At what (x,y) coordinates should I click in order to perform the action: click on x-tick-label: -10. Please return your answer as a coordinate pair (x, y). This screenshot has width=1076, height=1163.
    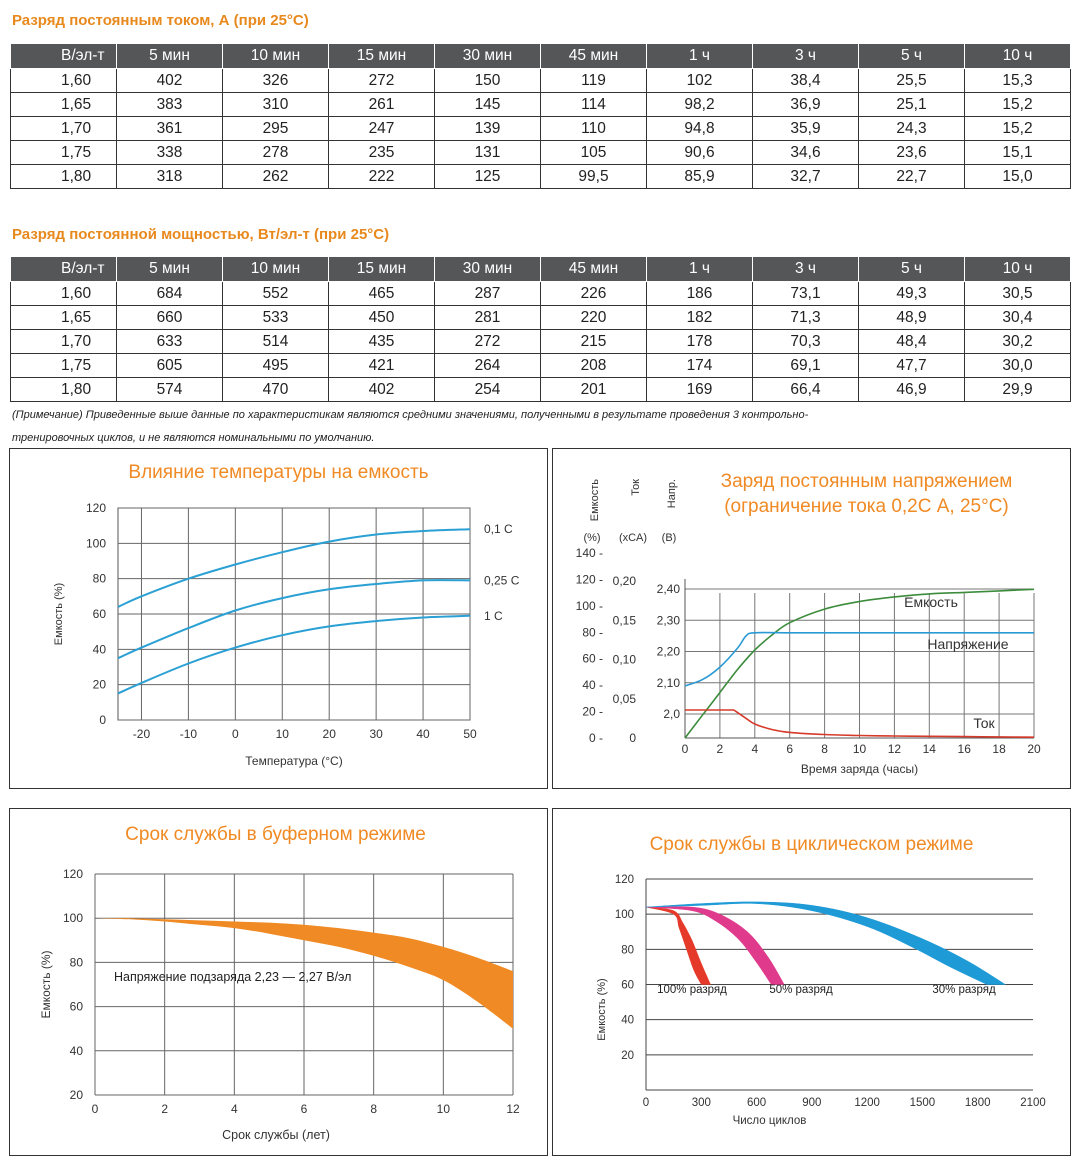
    Looking at the image, I should click on (189, 734).